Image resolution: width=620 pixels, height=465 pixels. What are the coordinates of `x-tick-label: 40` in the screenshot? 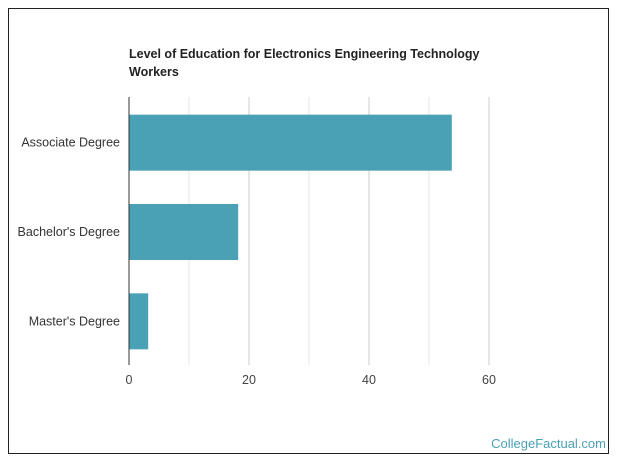 It's located at (369, 380).